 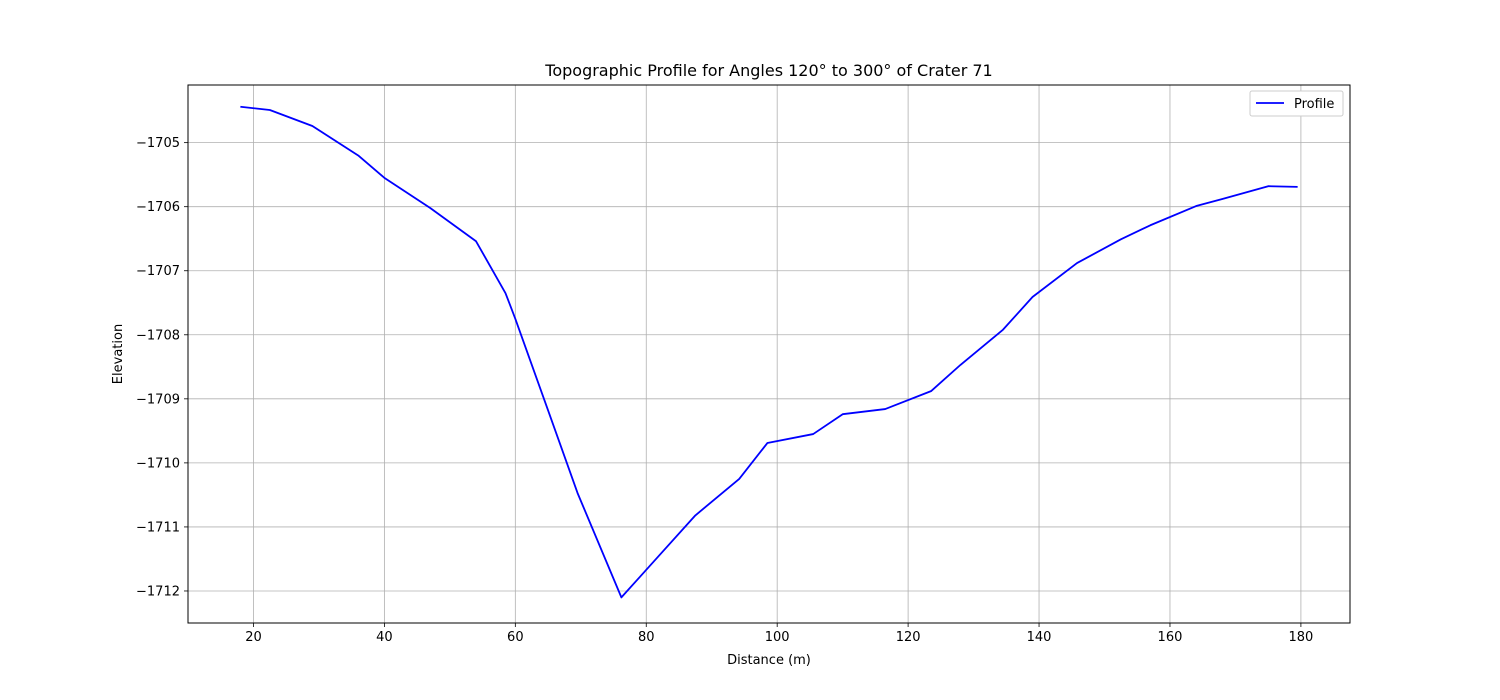 I want to click on x-axis-label: Distance (m), so click(x=769, y=660).